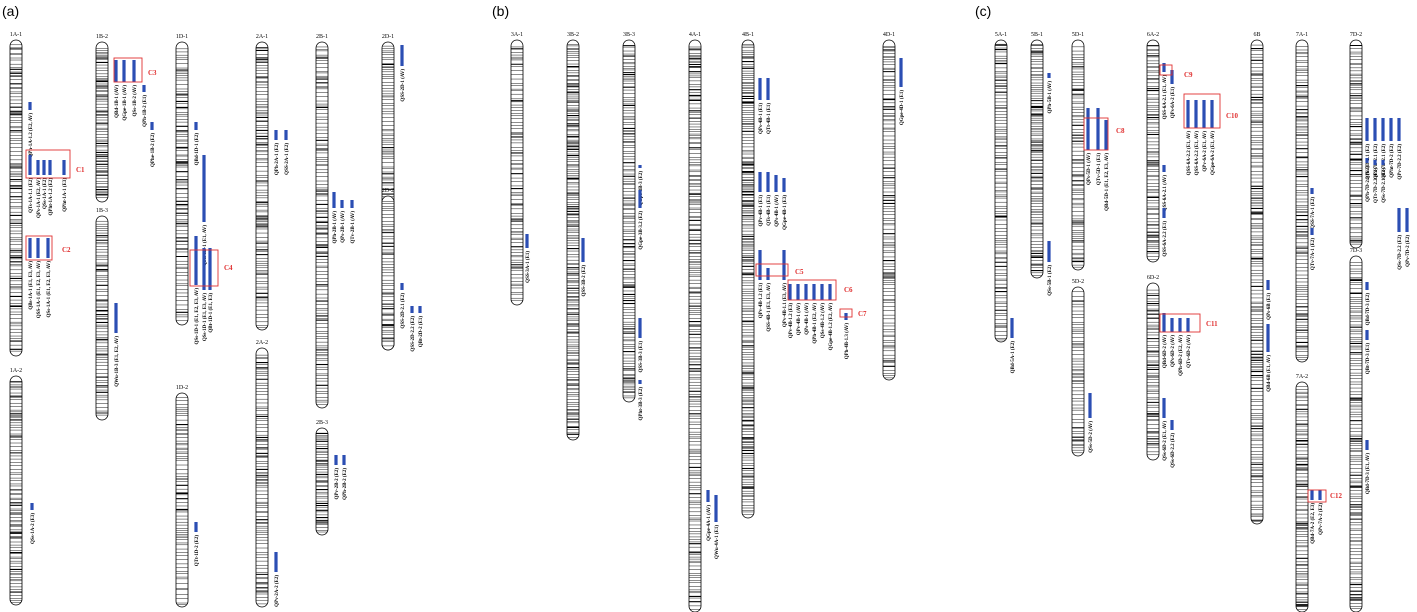  I want to click on qtl-label: QPht-1A-1 (E3), so click(65, 195).